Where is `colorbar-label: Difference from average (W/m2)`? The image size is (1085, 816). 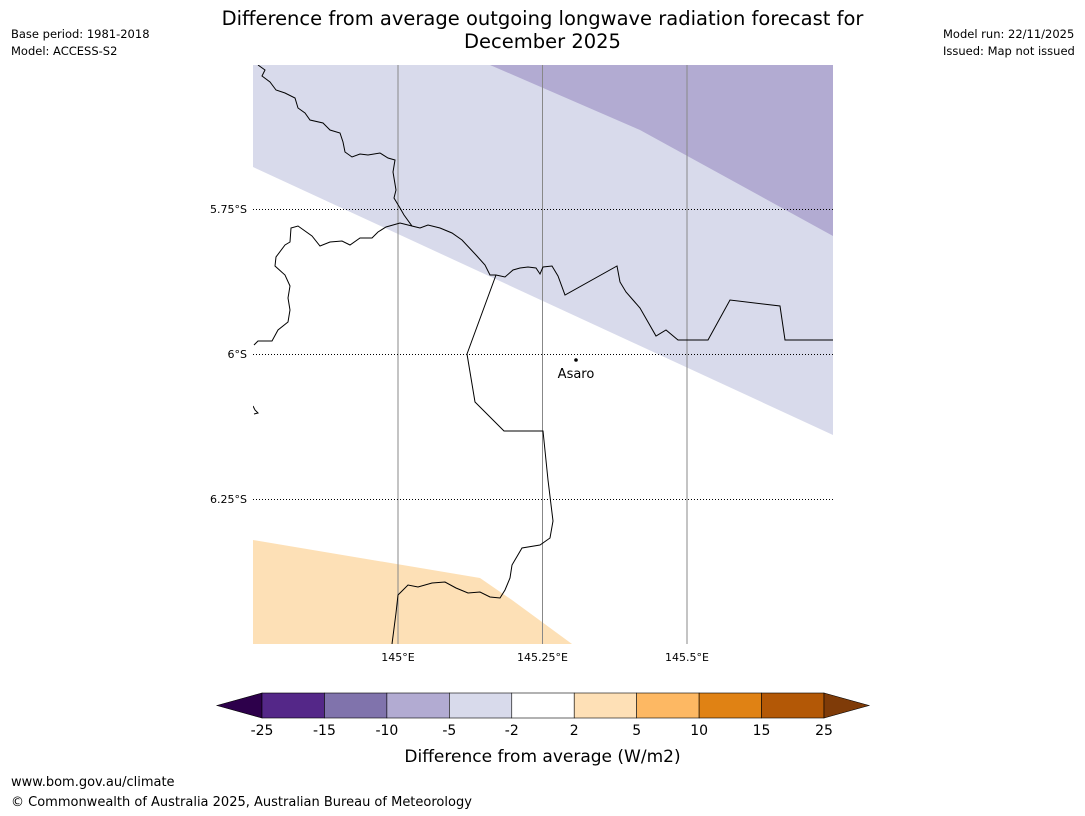 colorbar-label: Difference from average (W/m2) is located at coordinates (542, 757).